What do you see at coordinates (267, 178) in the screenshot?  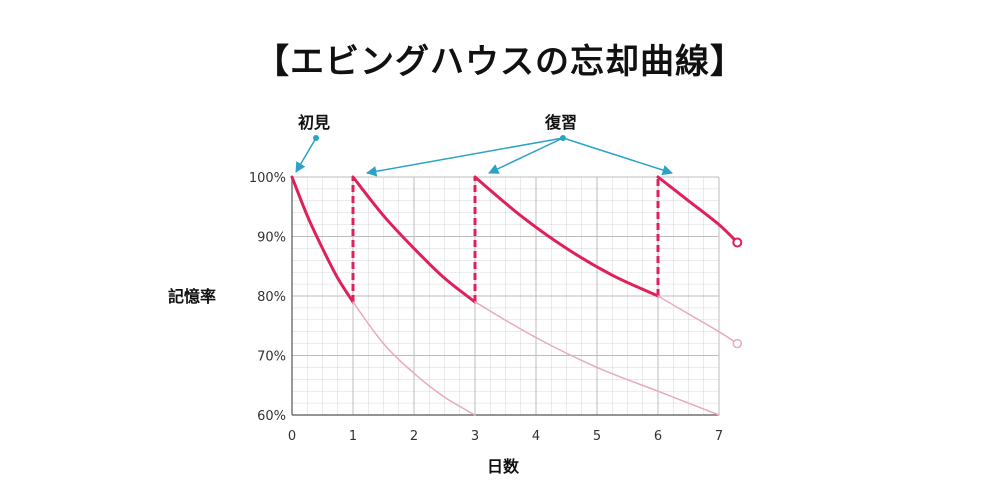 I see `y-tick-label: 100%` at bounding box center [267, 178].